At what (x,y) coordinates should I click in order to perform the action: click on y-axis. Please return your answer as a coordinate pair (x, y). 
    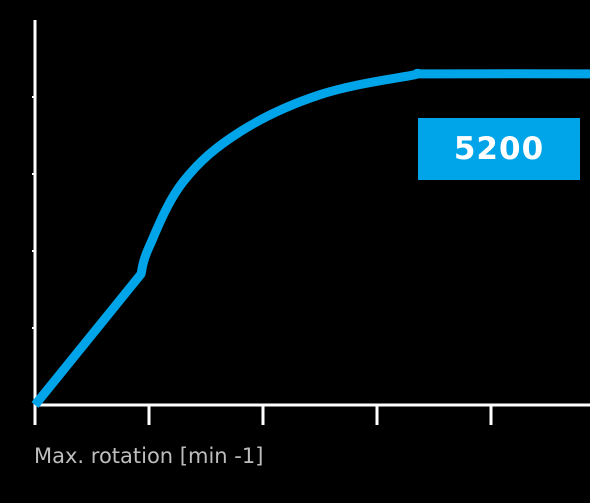
    Looking at the image, I should click on (34, 212).